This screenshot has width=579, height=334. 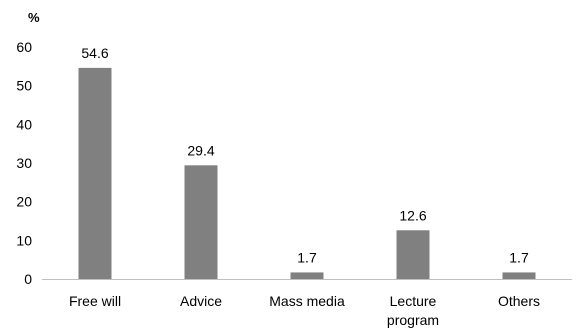 What do you see at coordinates (200, 150) in the screenshot?
I see `data-label: 29.4` at bounding box center [200, 150].